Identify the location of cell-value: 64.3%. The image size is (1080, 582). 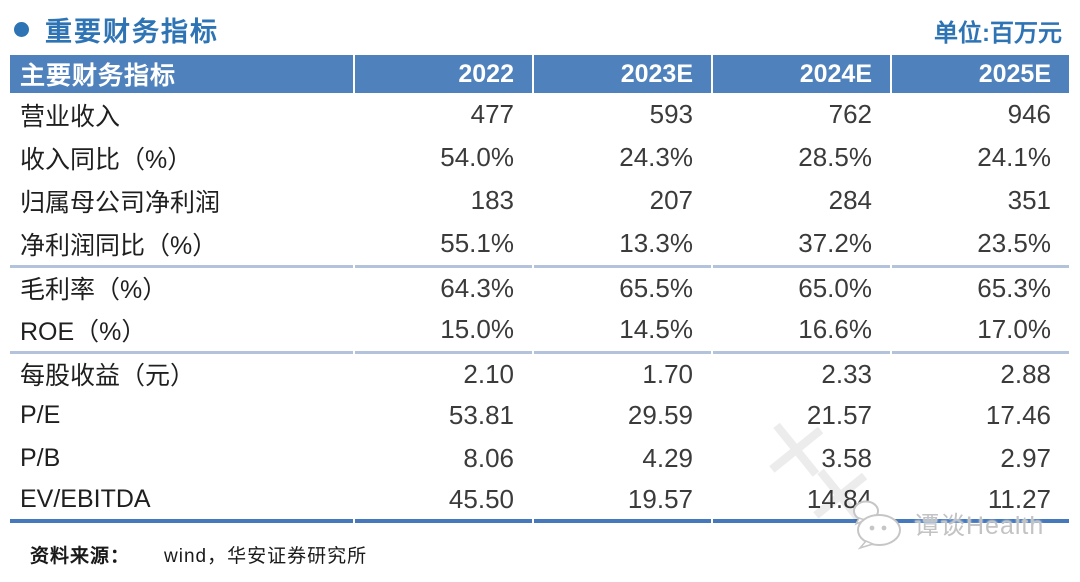
(443, 286).